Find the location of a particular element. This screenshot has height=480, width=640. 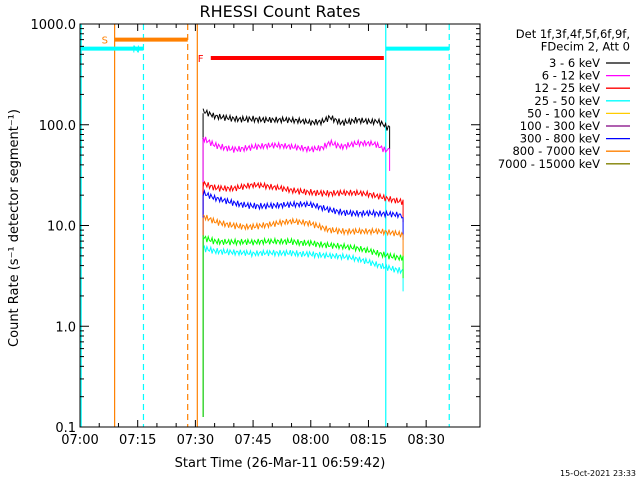

legend-label: 7000 - 15000 keV is located at coordinates (549, 164).